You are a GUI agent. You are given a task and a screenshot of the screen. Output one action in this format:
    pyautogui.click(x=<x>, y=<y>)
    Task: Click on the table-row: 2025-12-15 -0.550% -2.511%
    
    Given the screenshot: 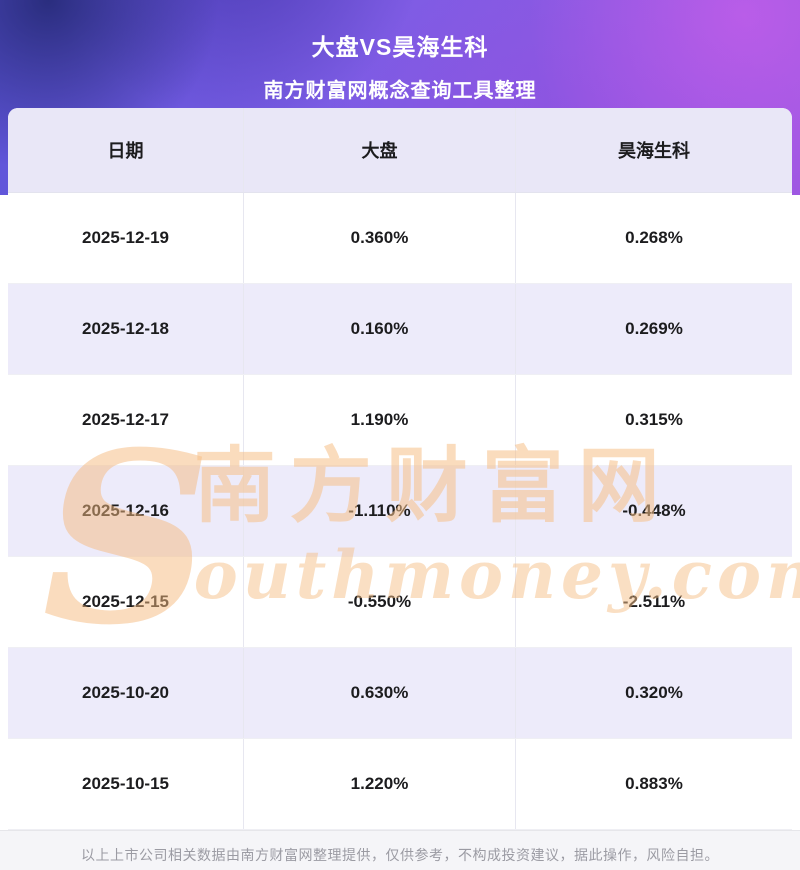 What is the action you would take?
    pyautogui.click(x=400, y=602)
    